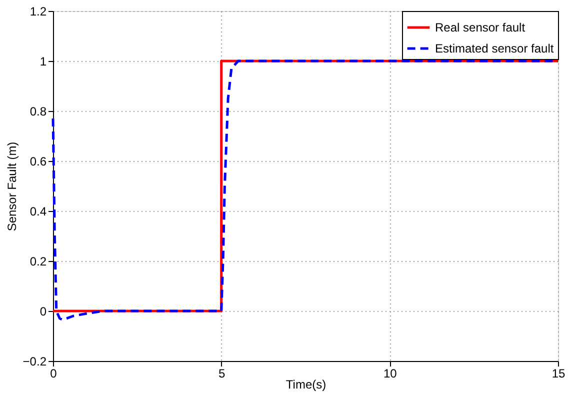 The height and width of the screenshot is (417, 579). Describe the element at coordinates (11, 187) in the screenshot. I see `y-axis-title: Sensor Fault (m)` at that location.